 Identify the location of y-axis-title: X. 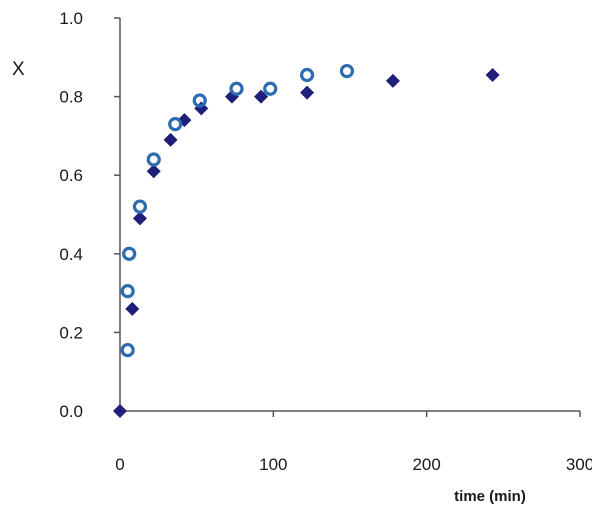
(18, 69).